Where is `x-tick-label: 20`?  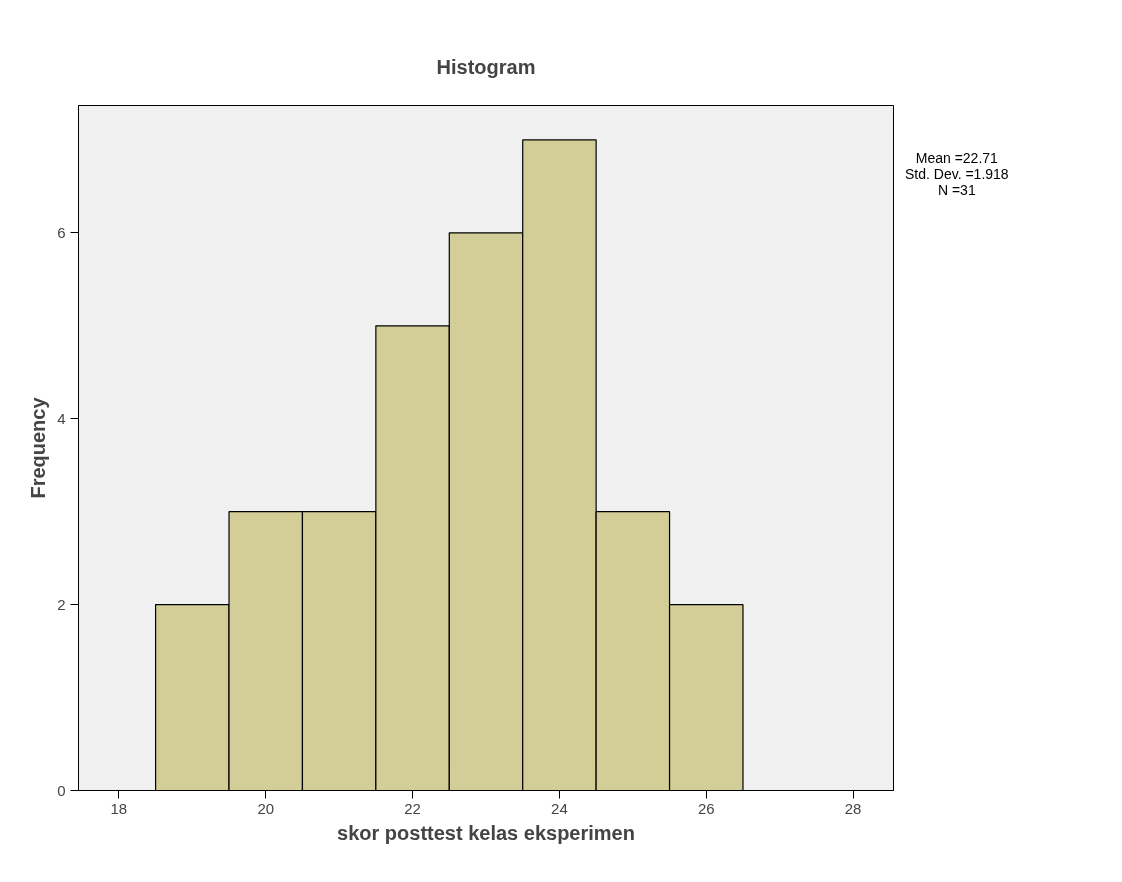
x-tick-label: 20 is located at coordinates (266, 808).